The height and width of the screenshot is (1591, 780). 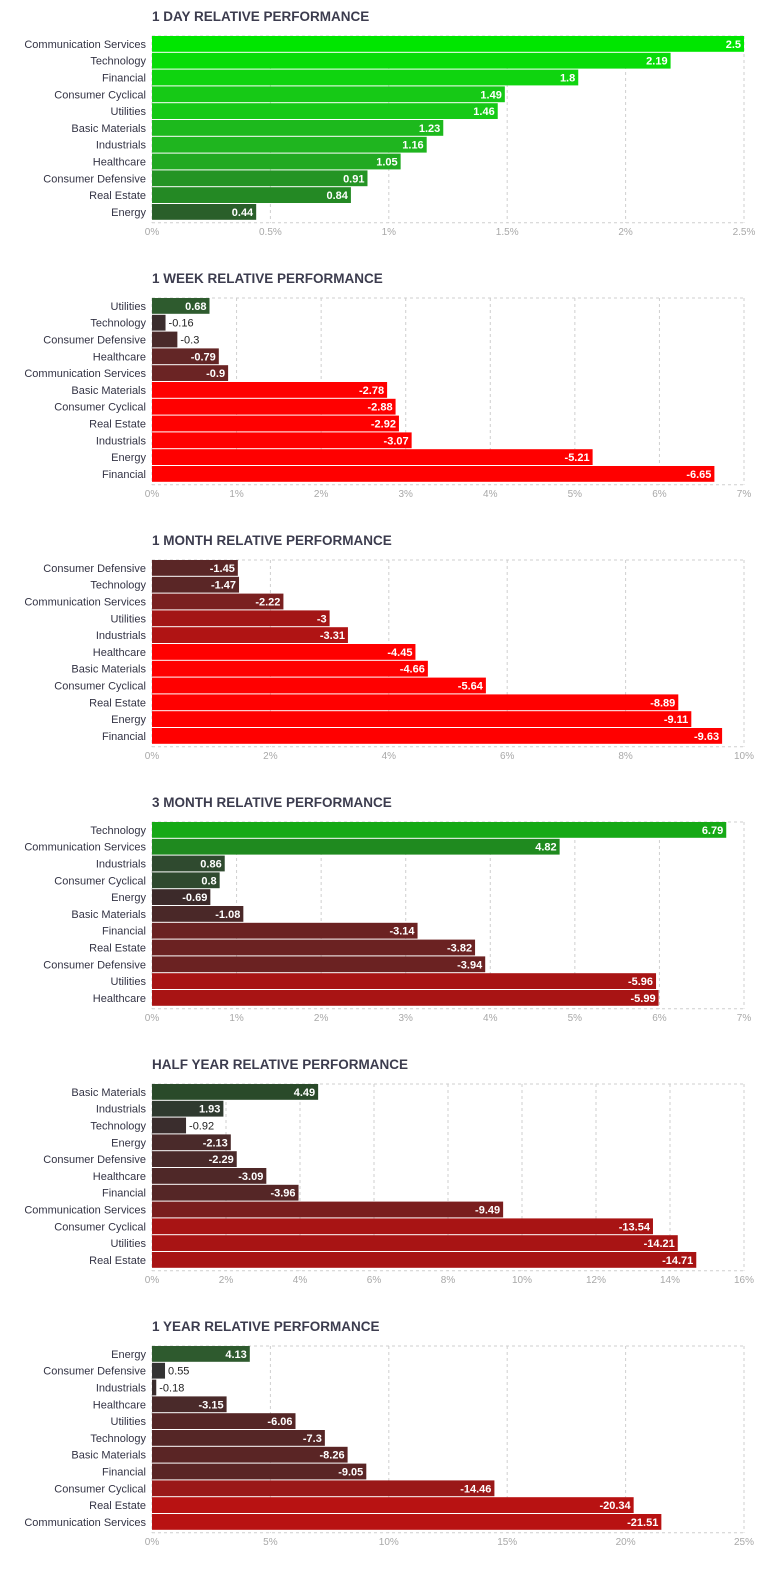 What do you see at coordinates (267, 278) in the screenshot?
I see `chart-title: 1 WEEK RELATIVE PERFORMANCE` at bounding box center [267, 278].